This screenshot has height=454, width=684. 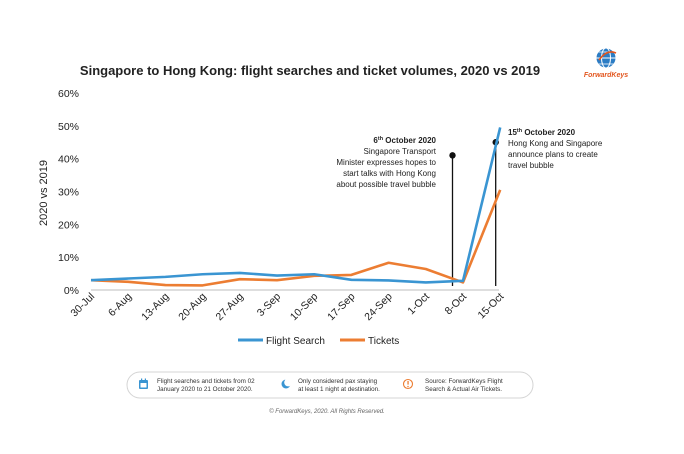 What do you see at coordinates (68, 225) in the screenshot?
I see `y-tick-label: 20%` at bounding box center [68, 225].